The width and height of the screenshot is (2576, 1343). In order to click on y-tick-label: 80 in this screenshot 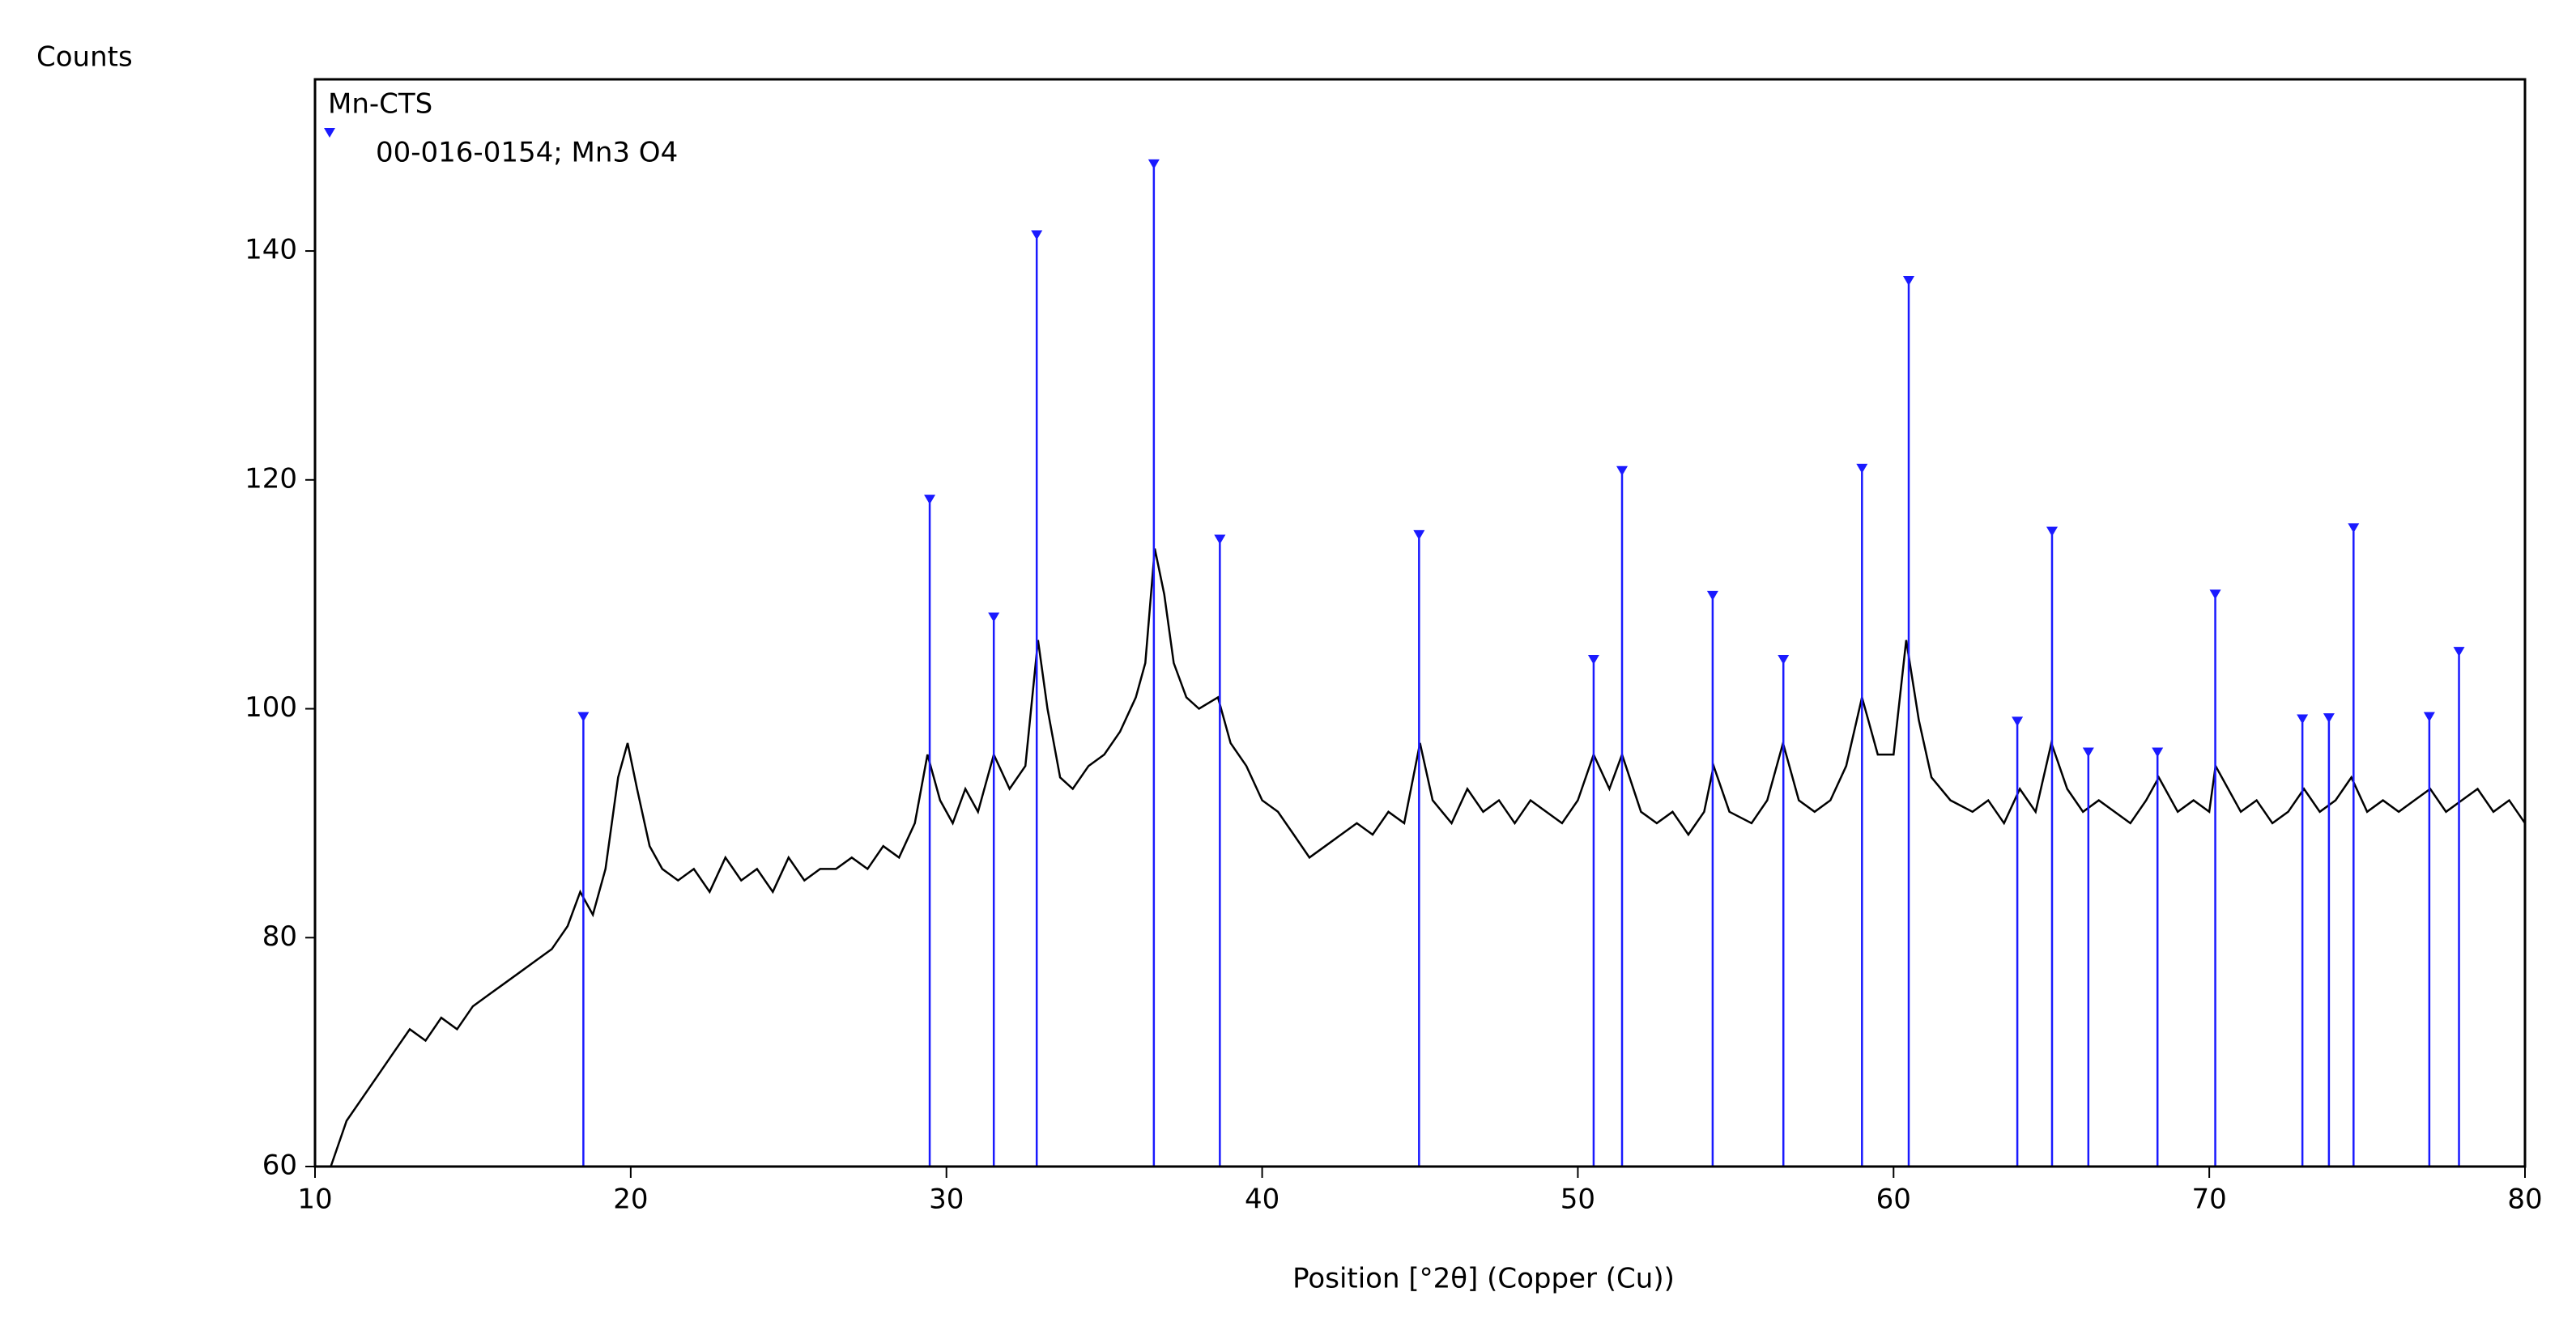, I will do `click(279, 937)`.